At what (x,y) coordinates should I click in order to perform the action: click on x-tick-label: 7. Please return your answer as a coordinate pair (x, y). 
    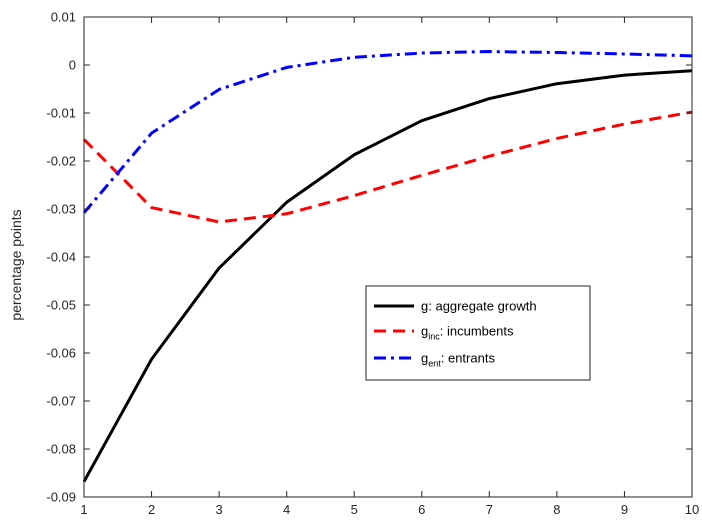
    Looking at the image, I should click on (489, 509).